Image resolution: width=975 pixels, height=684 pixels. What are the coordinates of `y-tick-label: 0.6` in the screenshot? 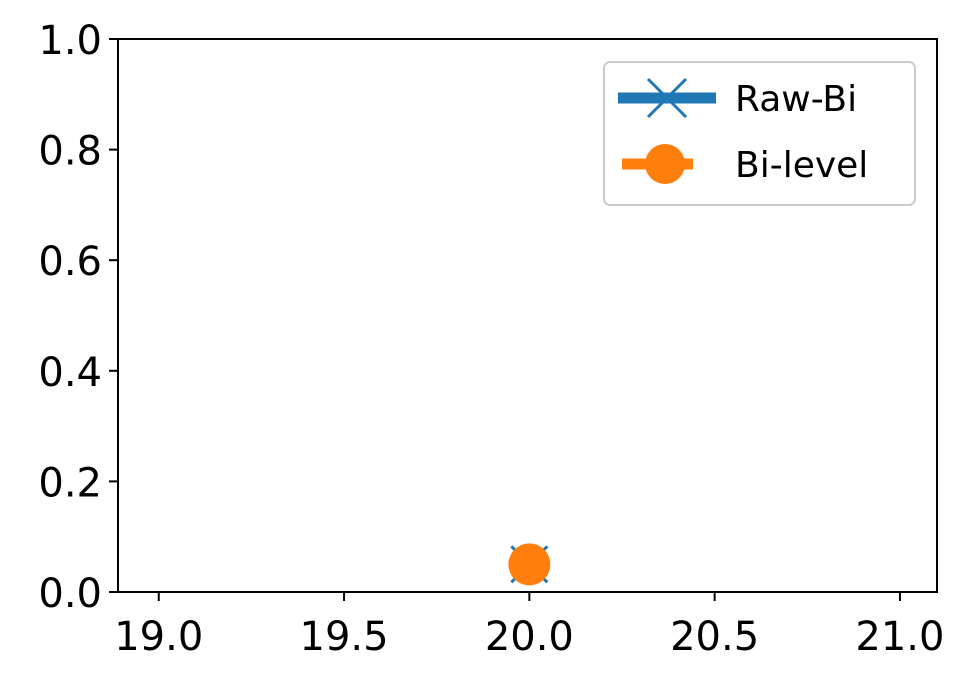 It's located at (70, 262).